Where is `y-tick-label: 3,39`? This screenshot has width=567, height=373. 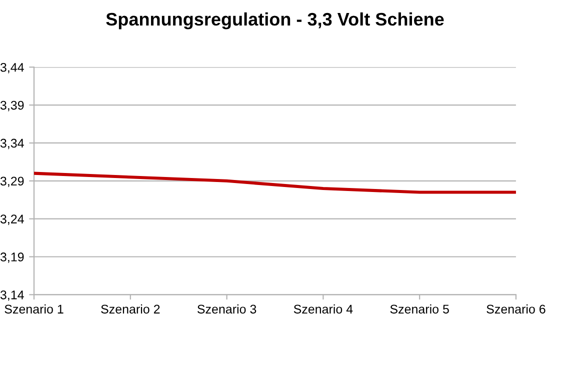 y-tick-label: 3,39 is located at coordinates (12, 106).